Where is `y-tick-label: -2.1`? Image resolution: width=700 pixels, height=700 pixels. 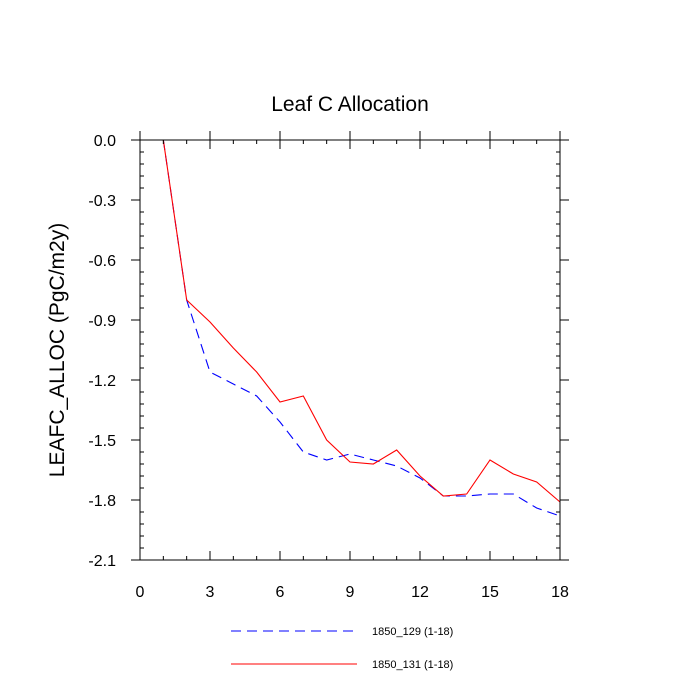 y-tick-label: -2.1 is located at coordinates (102, 561).